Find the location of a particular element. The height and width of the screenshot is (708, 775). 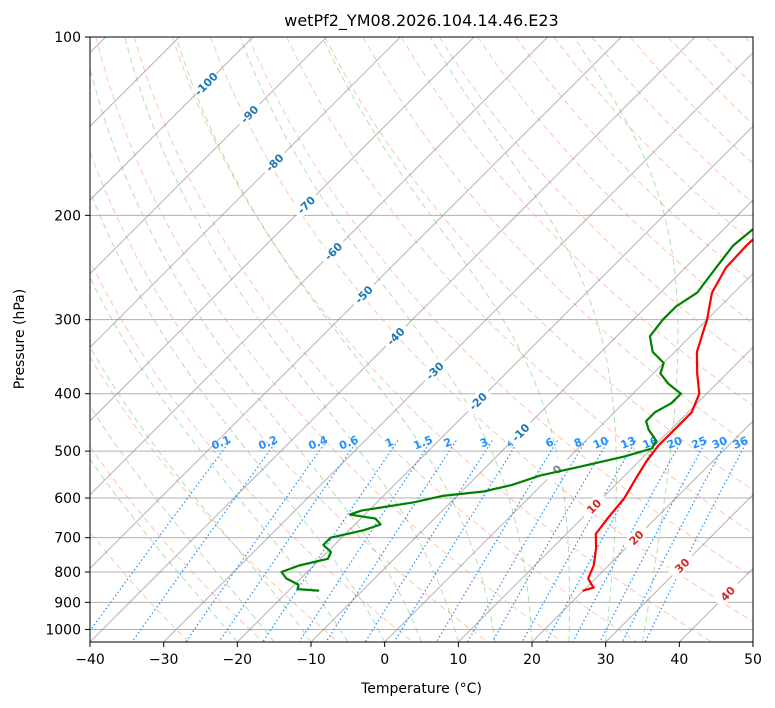

y-tick-label: 300 is located at coordinates (67, 321).